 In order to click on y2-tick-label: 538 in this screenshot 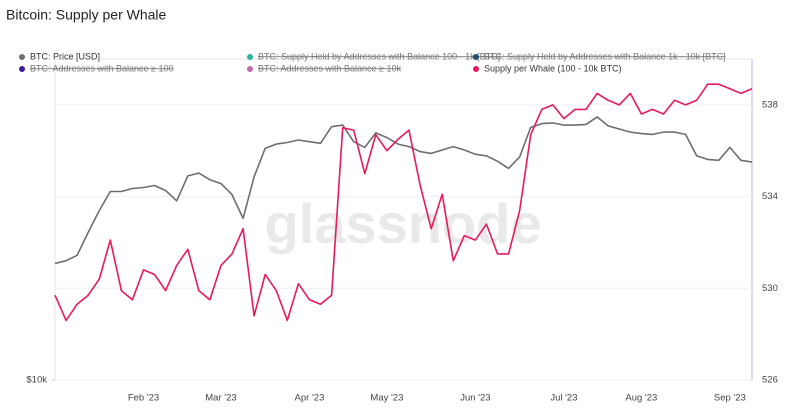, I will do `click(770, 104)`.